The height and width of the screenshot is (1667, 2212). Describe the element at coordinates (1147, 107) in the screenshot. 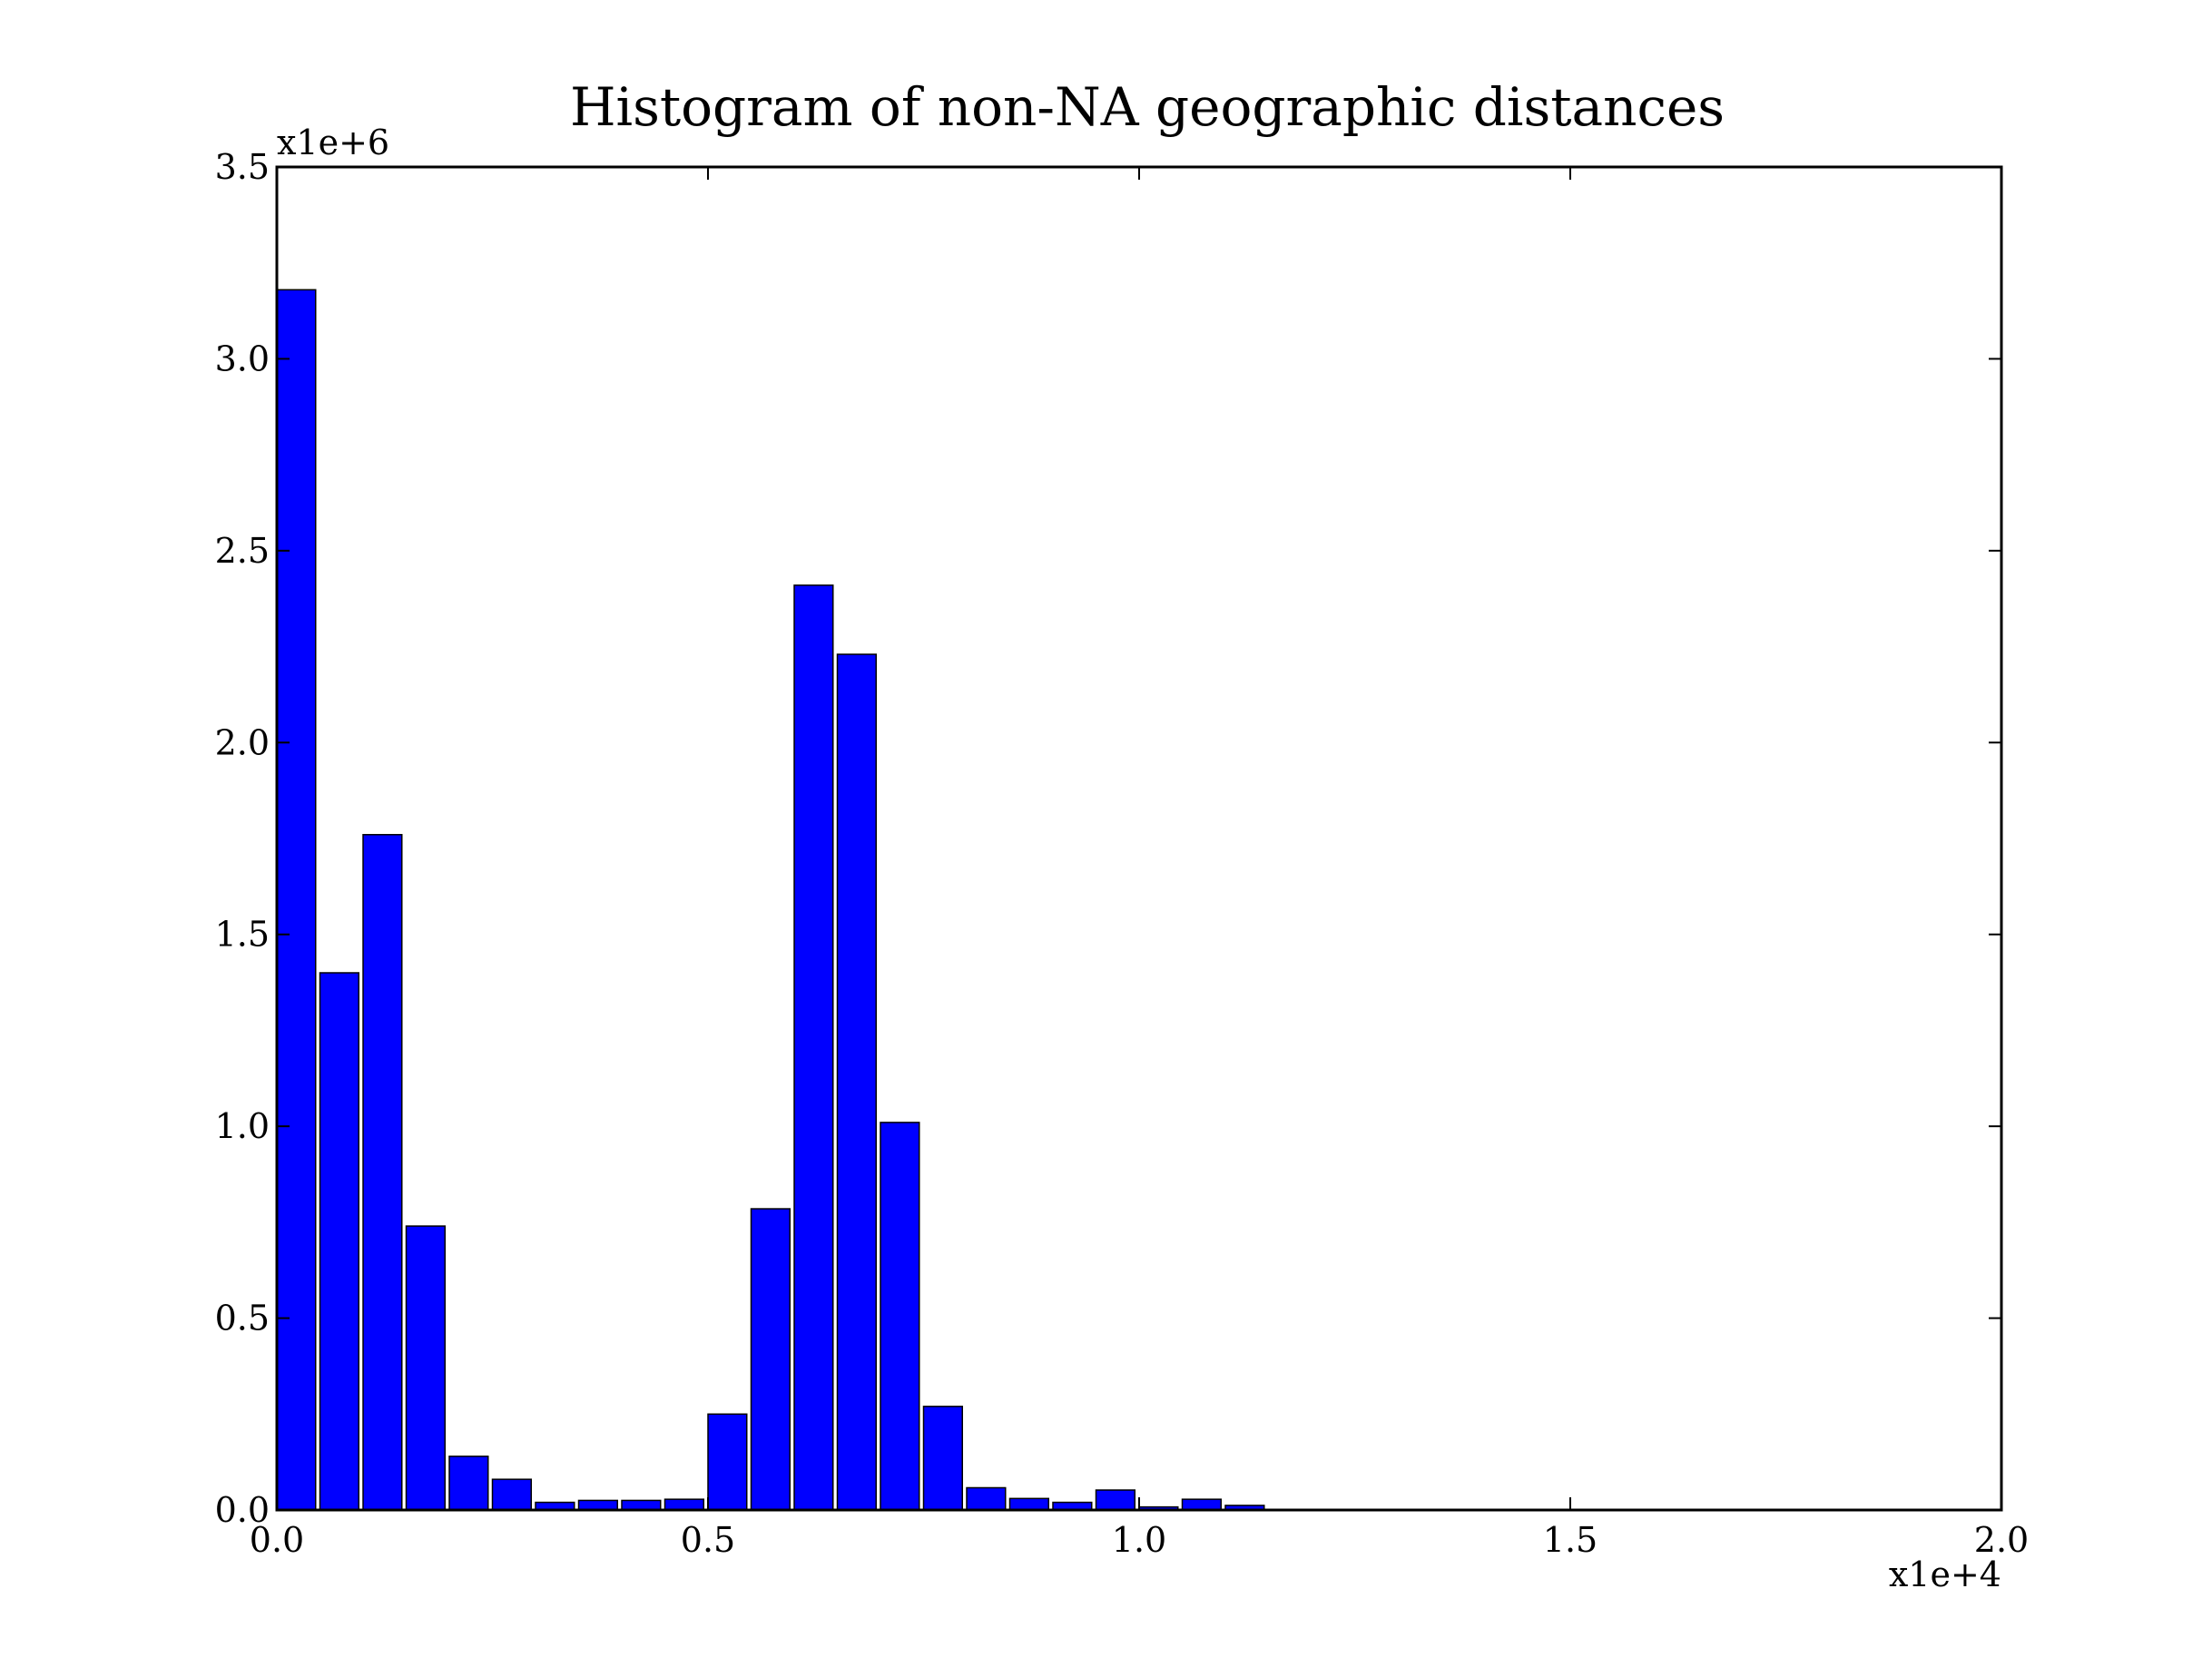

I see `chart-title: Histogram of non-NA geographic distances` at that location.